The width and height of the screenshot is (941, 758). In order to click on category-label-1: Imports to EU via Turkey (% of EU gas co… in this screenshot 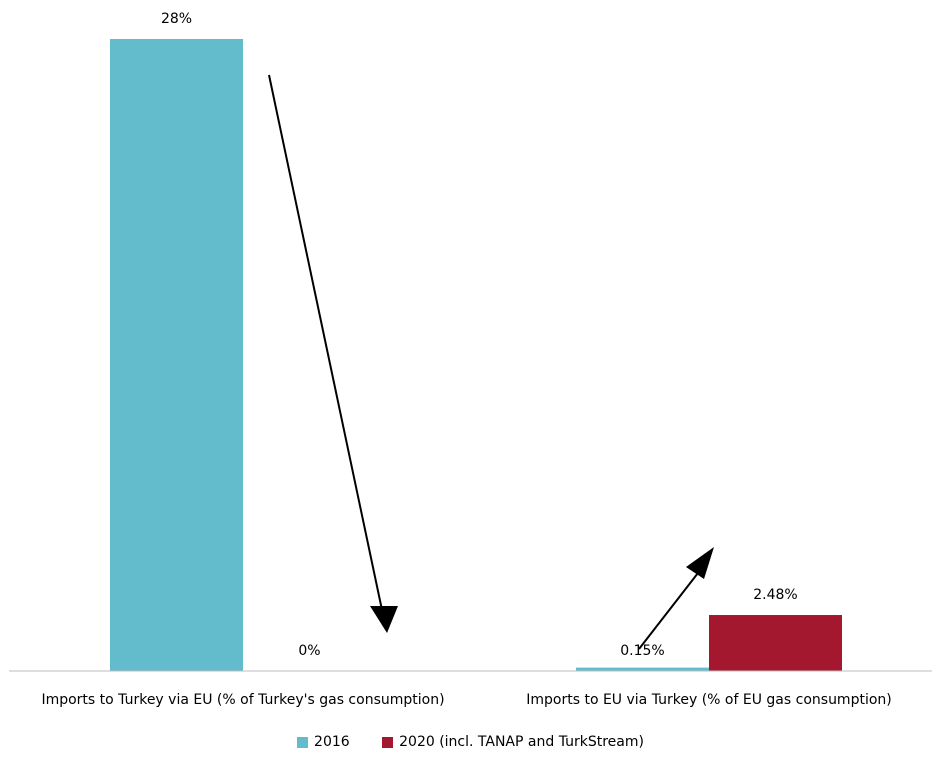, I will do `click(709, 700)`.